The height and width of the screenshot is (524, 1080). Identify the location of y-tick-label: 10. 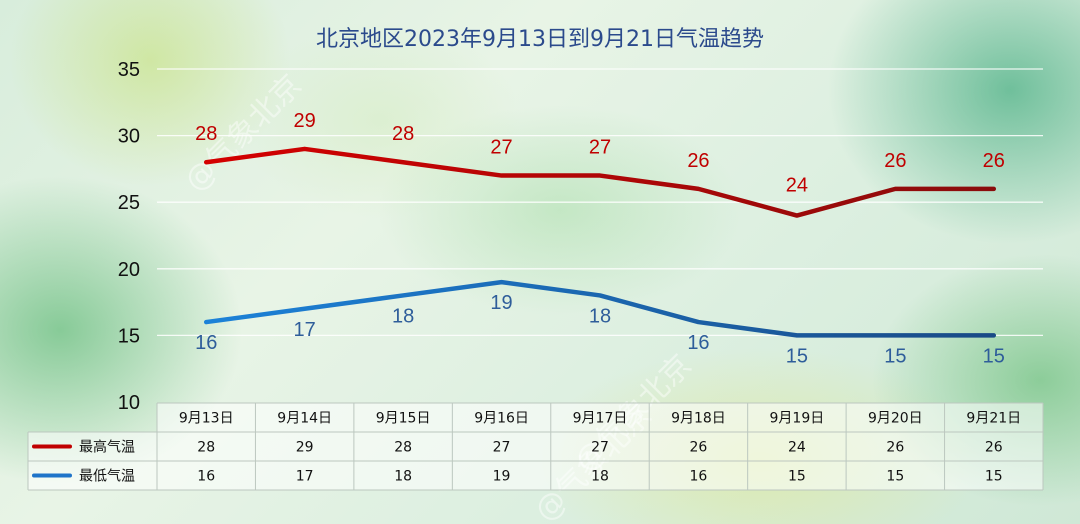
(129, 403).